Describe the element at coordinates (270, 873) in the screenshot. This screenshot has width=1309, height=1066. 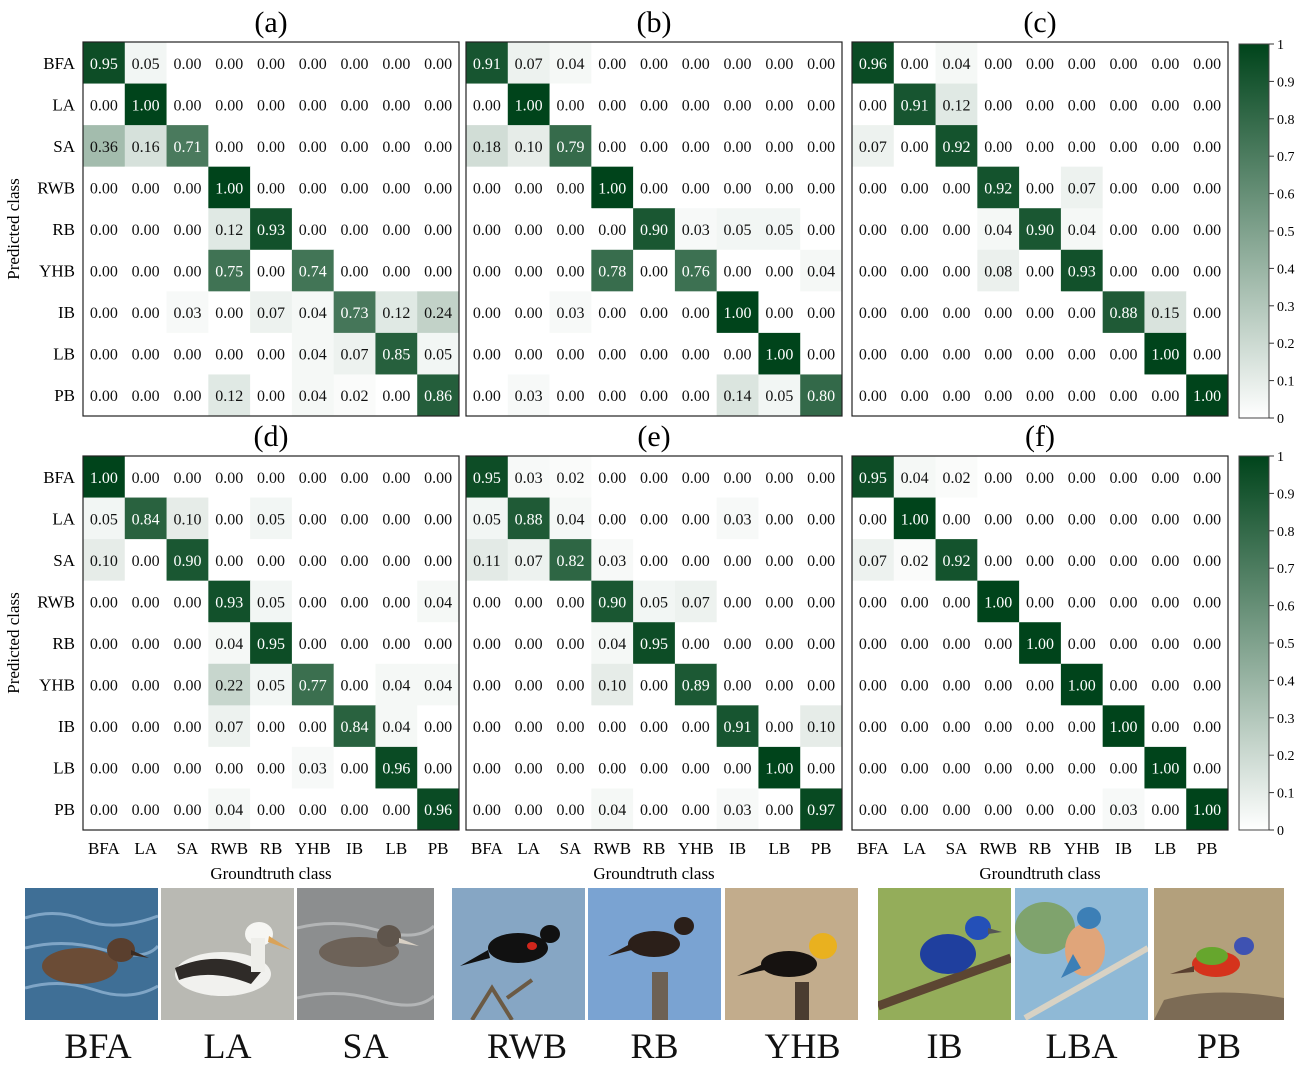
I see `x-axis-label: Groundtruth class` at that location.